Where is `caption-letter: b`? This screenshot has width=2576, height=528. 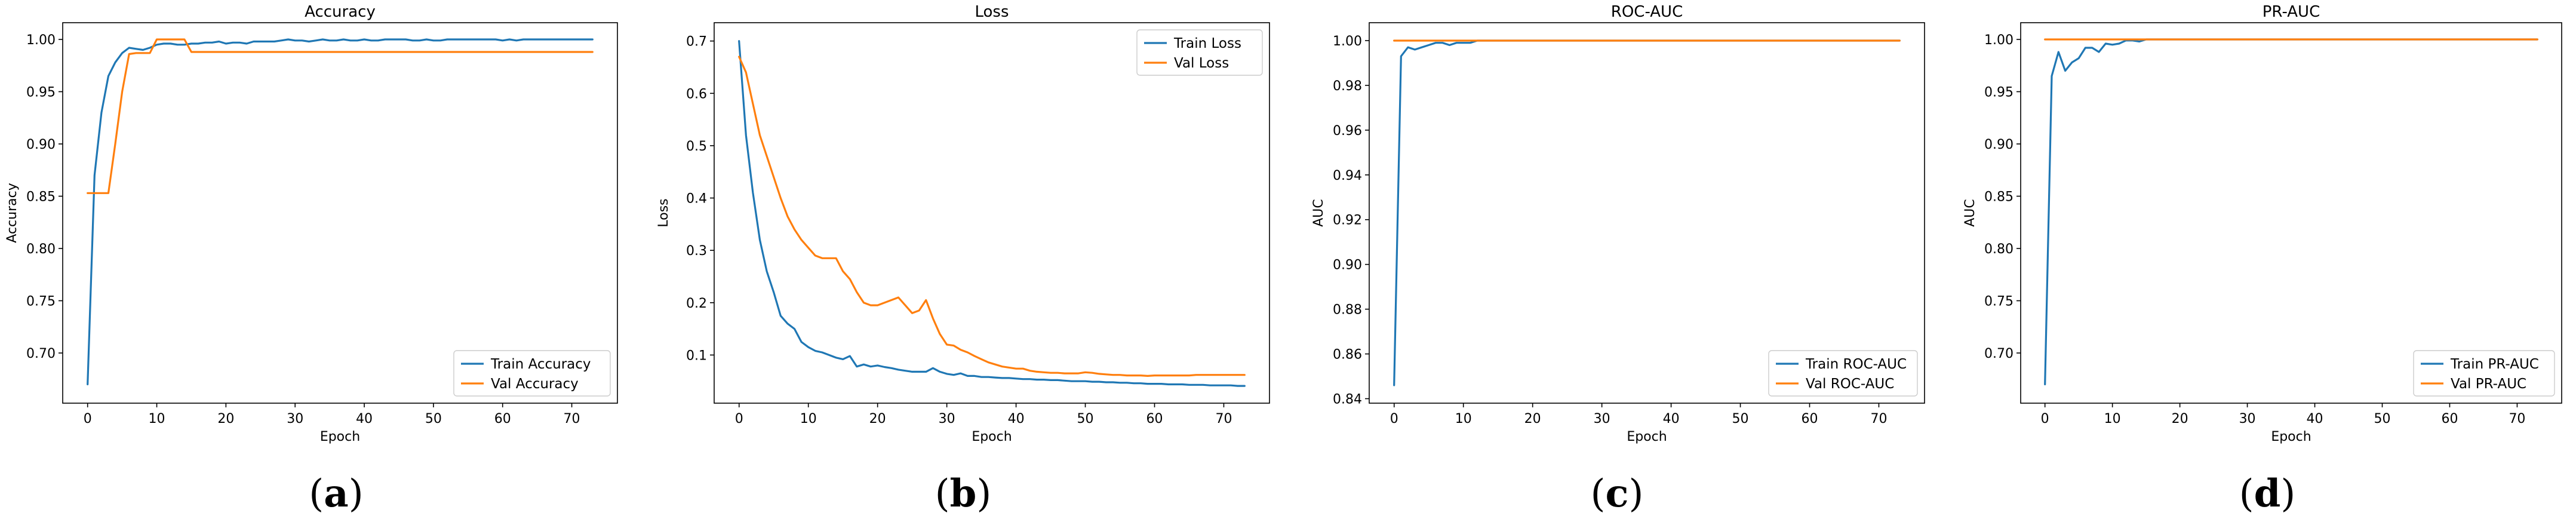 caption-letter: b is located at coordinates (963, 493).